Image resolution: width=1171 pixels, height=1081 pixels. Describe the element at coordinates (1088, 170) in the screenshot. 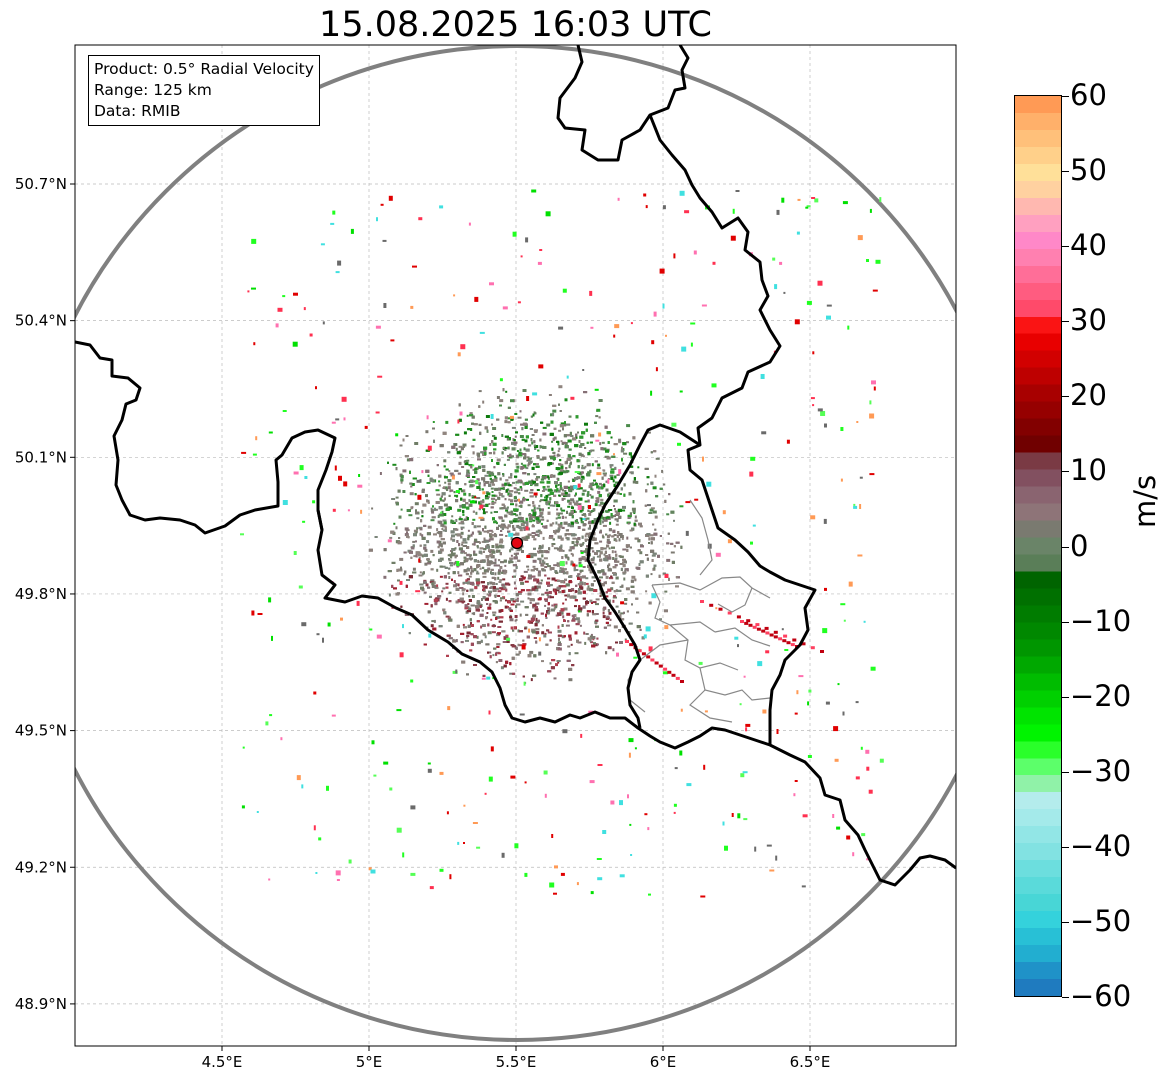

I see `colorbar-tick-label: 50` at that location.